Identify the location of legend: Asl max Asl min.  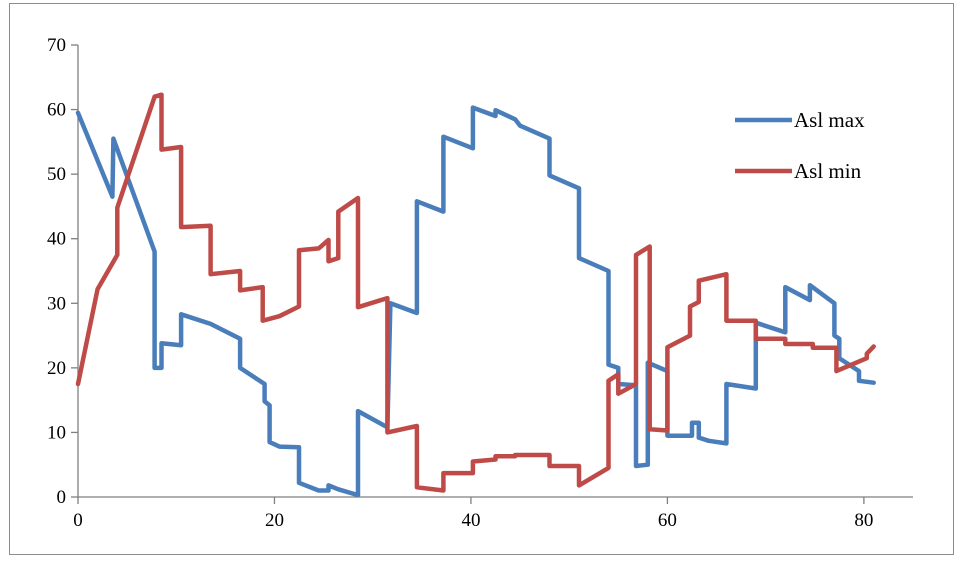
(800, 145).